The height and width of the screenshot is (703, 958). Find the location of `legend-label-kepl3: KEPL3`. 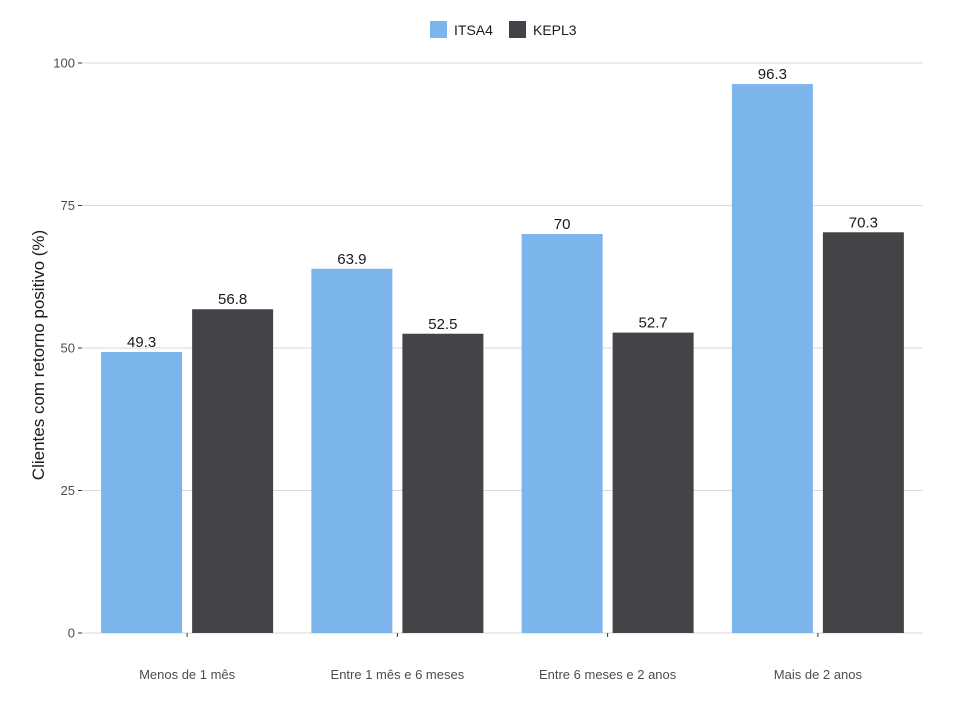

legend-label-kepl3: KEPL3 is located at coordinates (555, 30).